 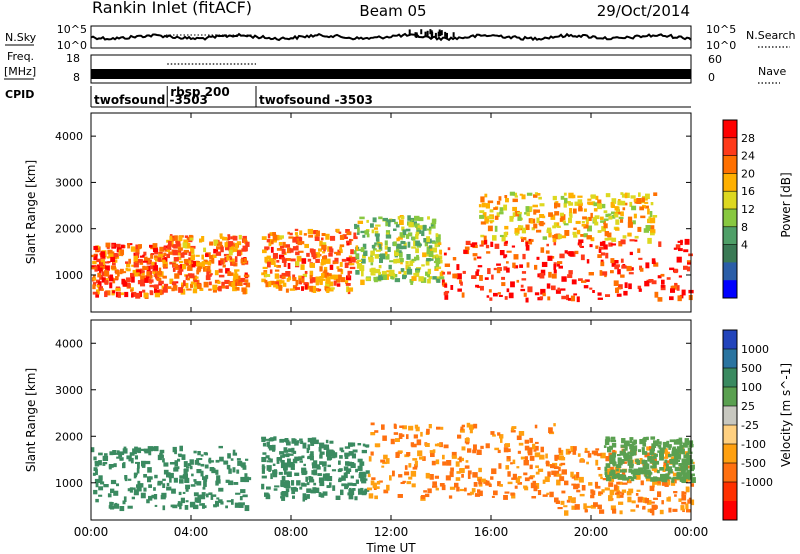 I want to click on beam-title: Beam 05, so click(x=392, y=11).